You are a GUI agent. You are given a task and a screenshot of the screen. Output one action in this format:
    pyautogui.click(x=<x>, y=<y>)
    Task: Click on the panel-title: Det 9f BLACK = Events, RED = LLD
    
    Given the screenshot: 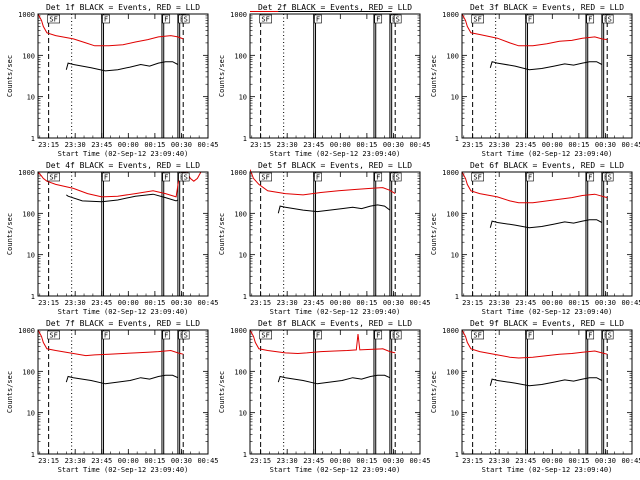 What is the action you would take?
    pyautogui.click(x=547, y=323)
    